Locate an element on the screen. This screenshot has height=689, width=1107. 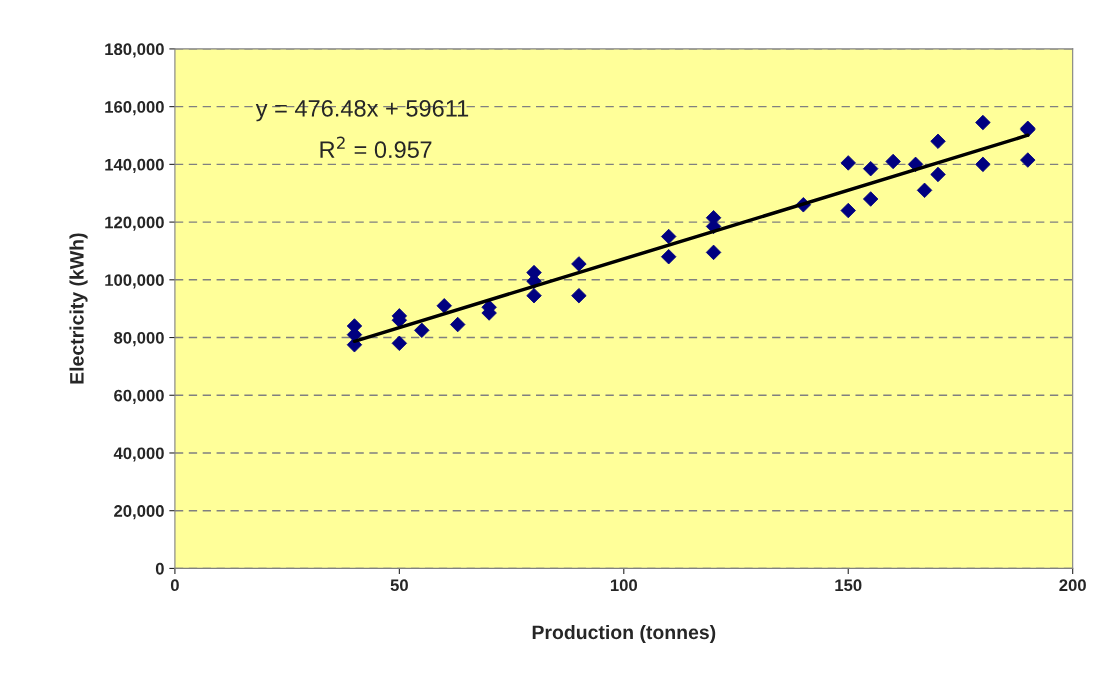
x-tick-label: 0 is located at coordinates (174, 585).